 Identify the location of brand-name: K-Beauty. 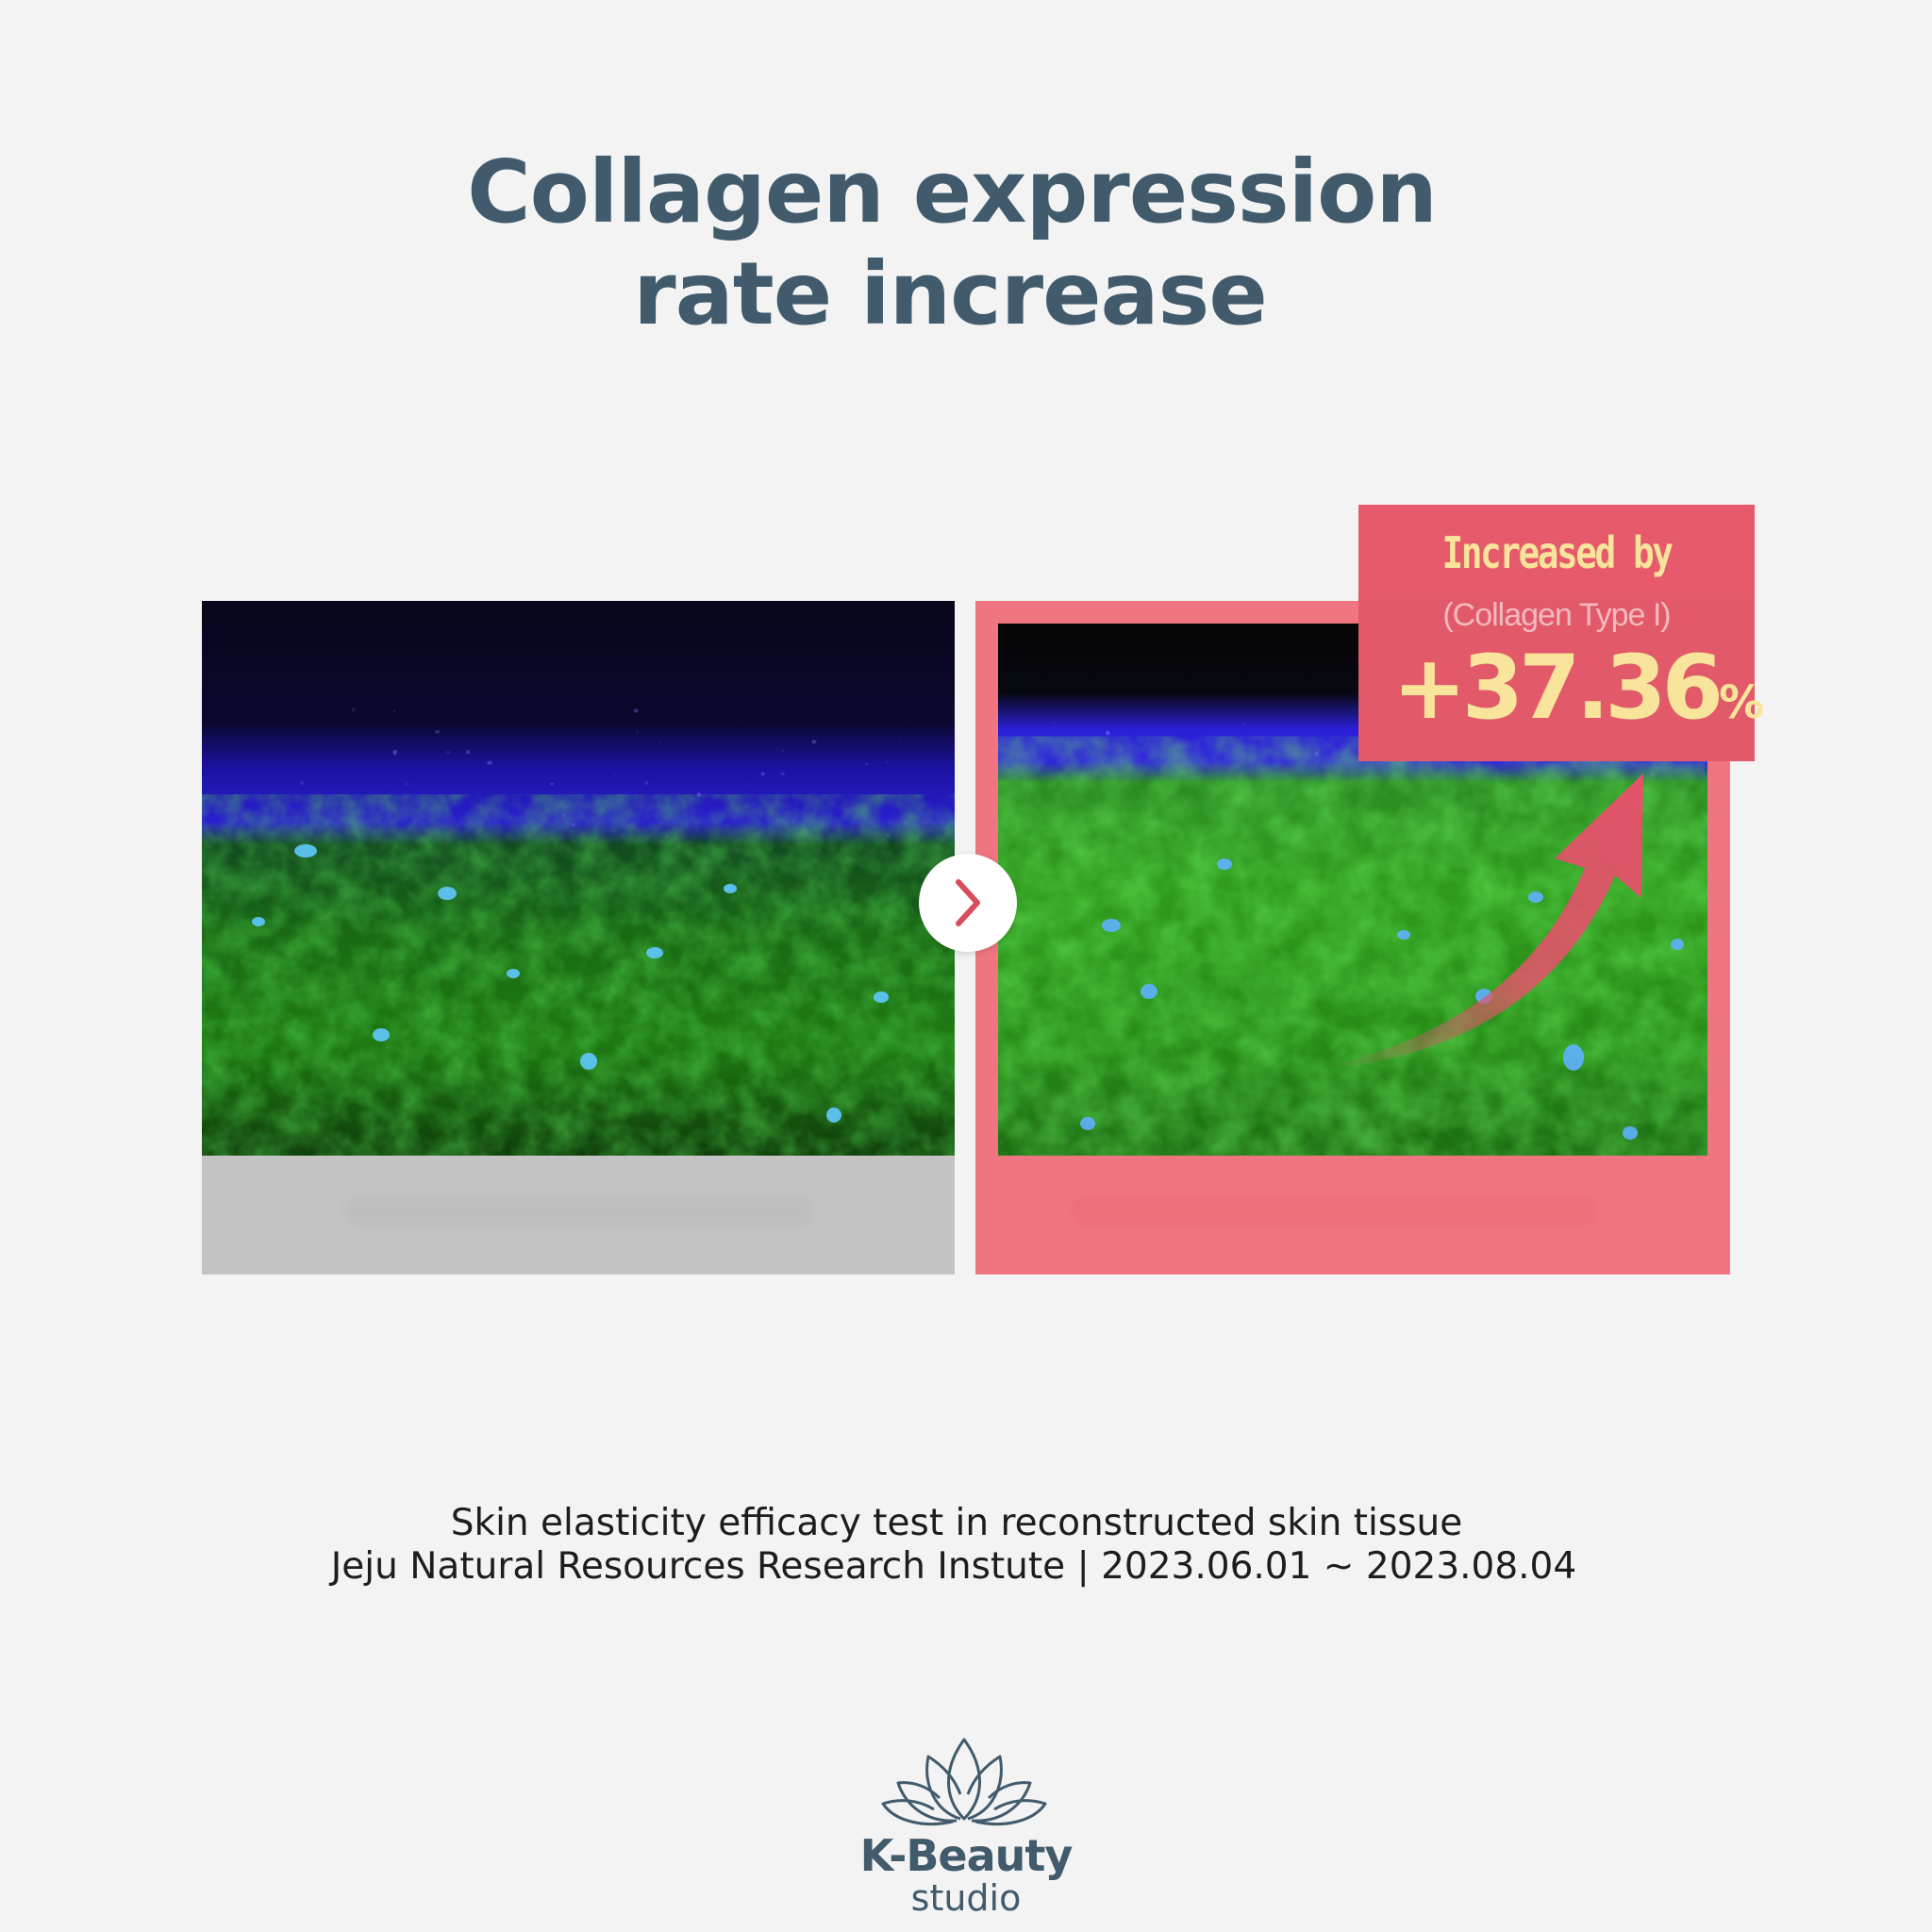
(967, 1856).